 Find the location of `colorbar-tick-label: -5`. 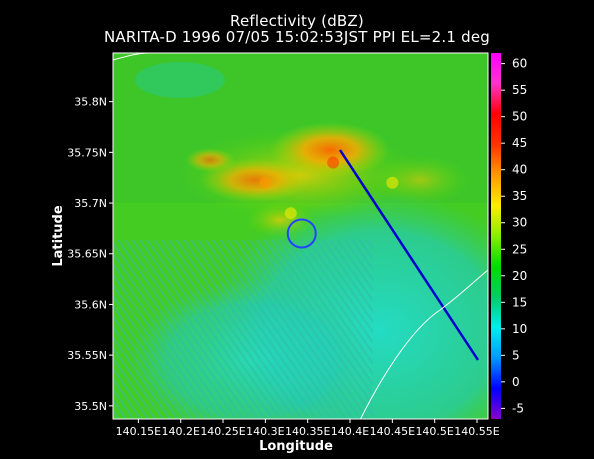

colorbar-tick-label: -5 is located at coordinates (518, 408).